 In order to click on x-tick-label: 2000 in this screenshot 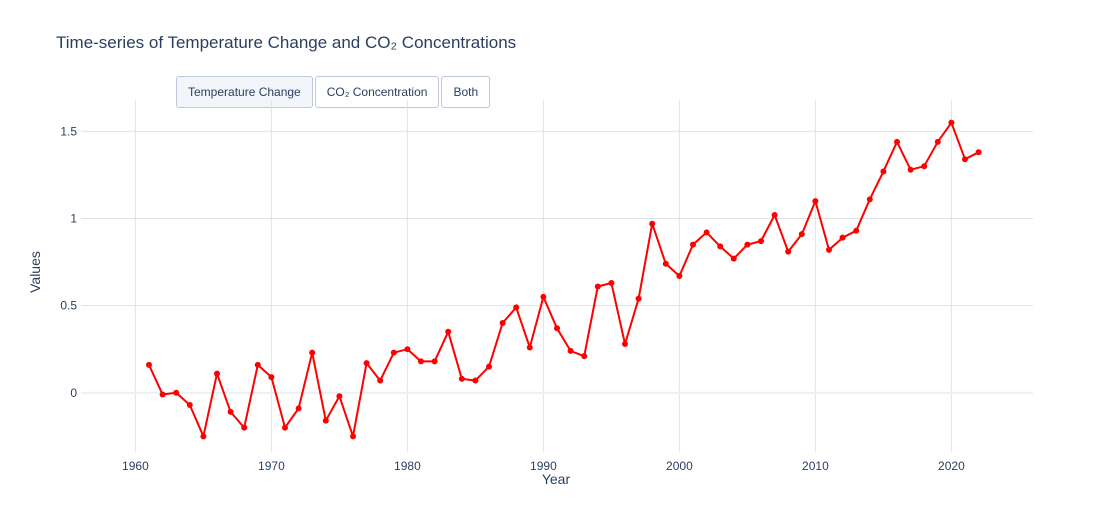, I will do `click(679, 466)`.